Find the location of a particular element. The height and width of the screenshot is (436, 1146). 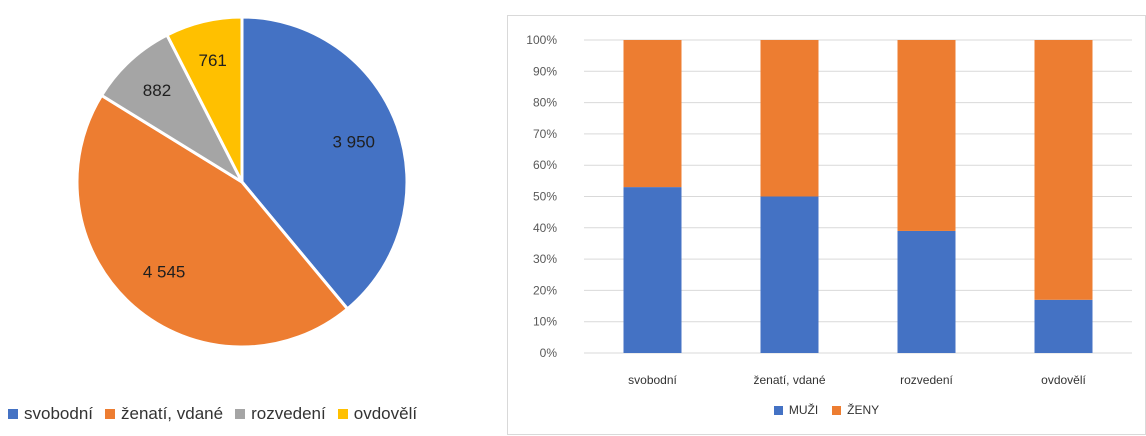

pie-data-label-zenati-vdane: 4 545 is located at coordinates (164, 272).